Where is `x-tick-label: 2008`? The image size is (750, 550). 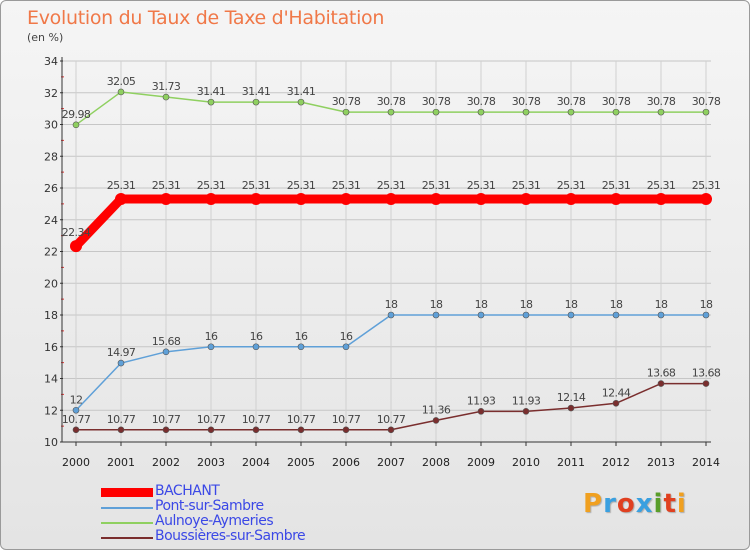 x-tick-label: 2008 is located at coordinates (436, 462).